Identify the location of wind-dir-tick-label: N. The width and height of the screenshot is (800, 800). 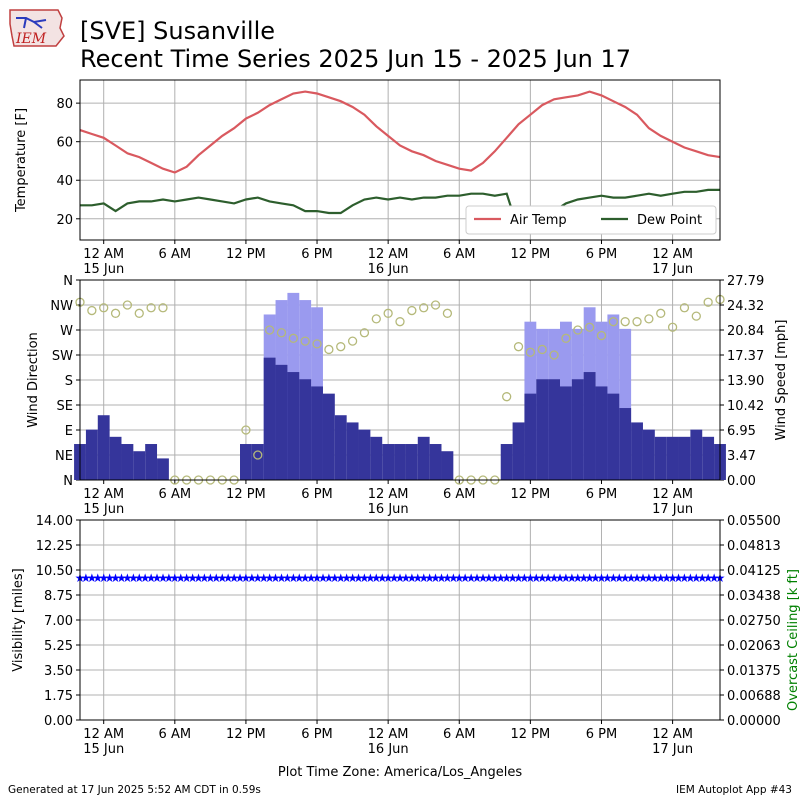
(68, 481).